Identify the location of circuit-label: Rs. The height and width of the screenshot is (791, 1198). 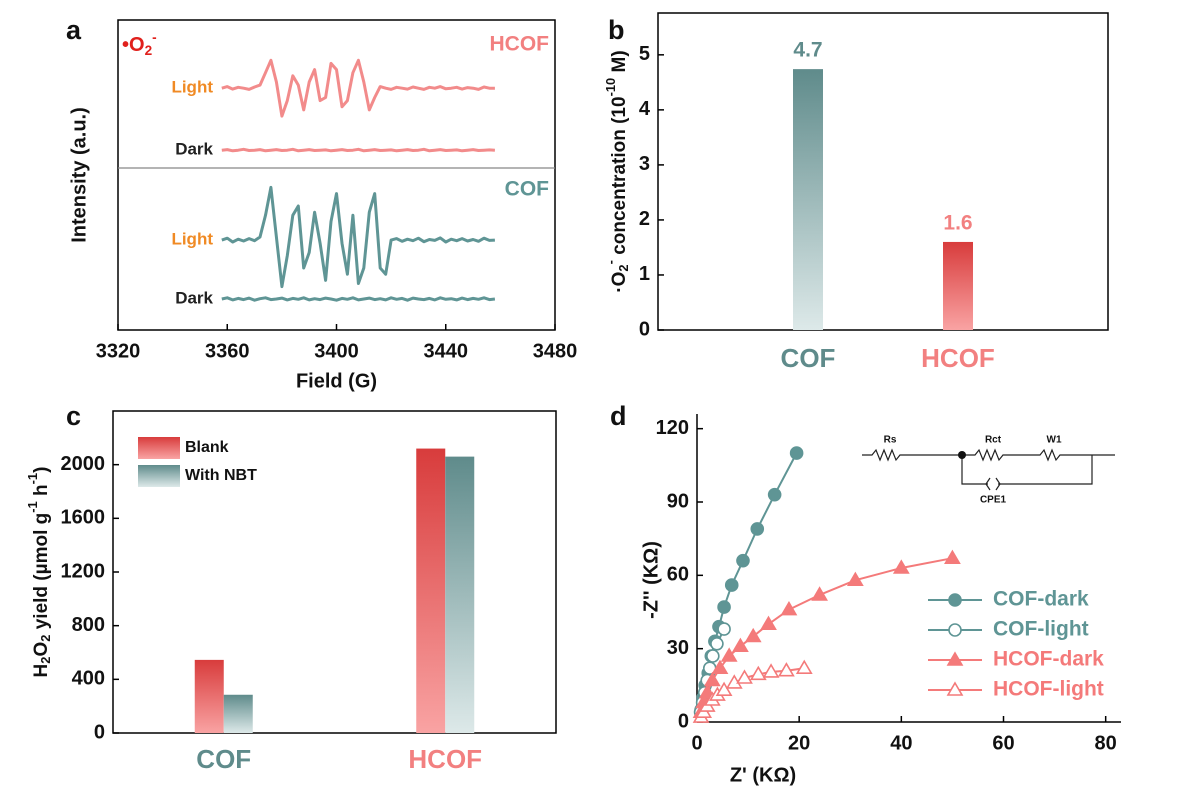
(890, 440).